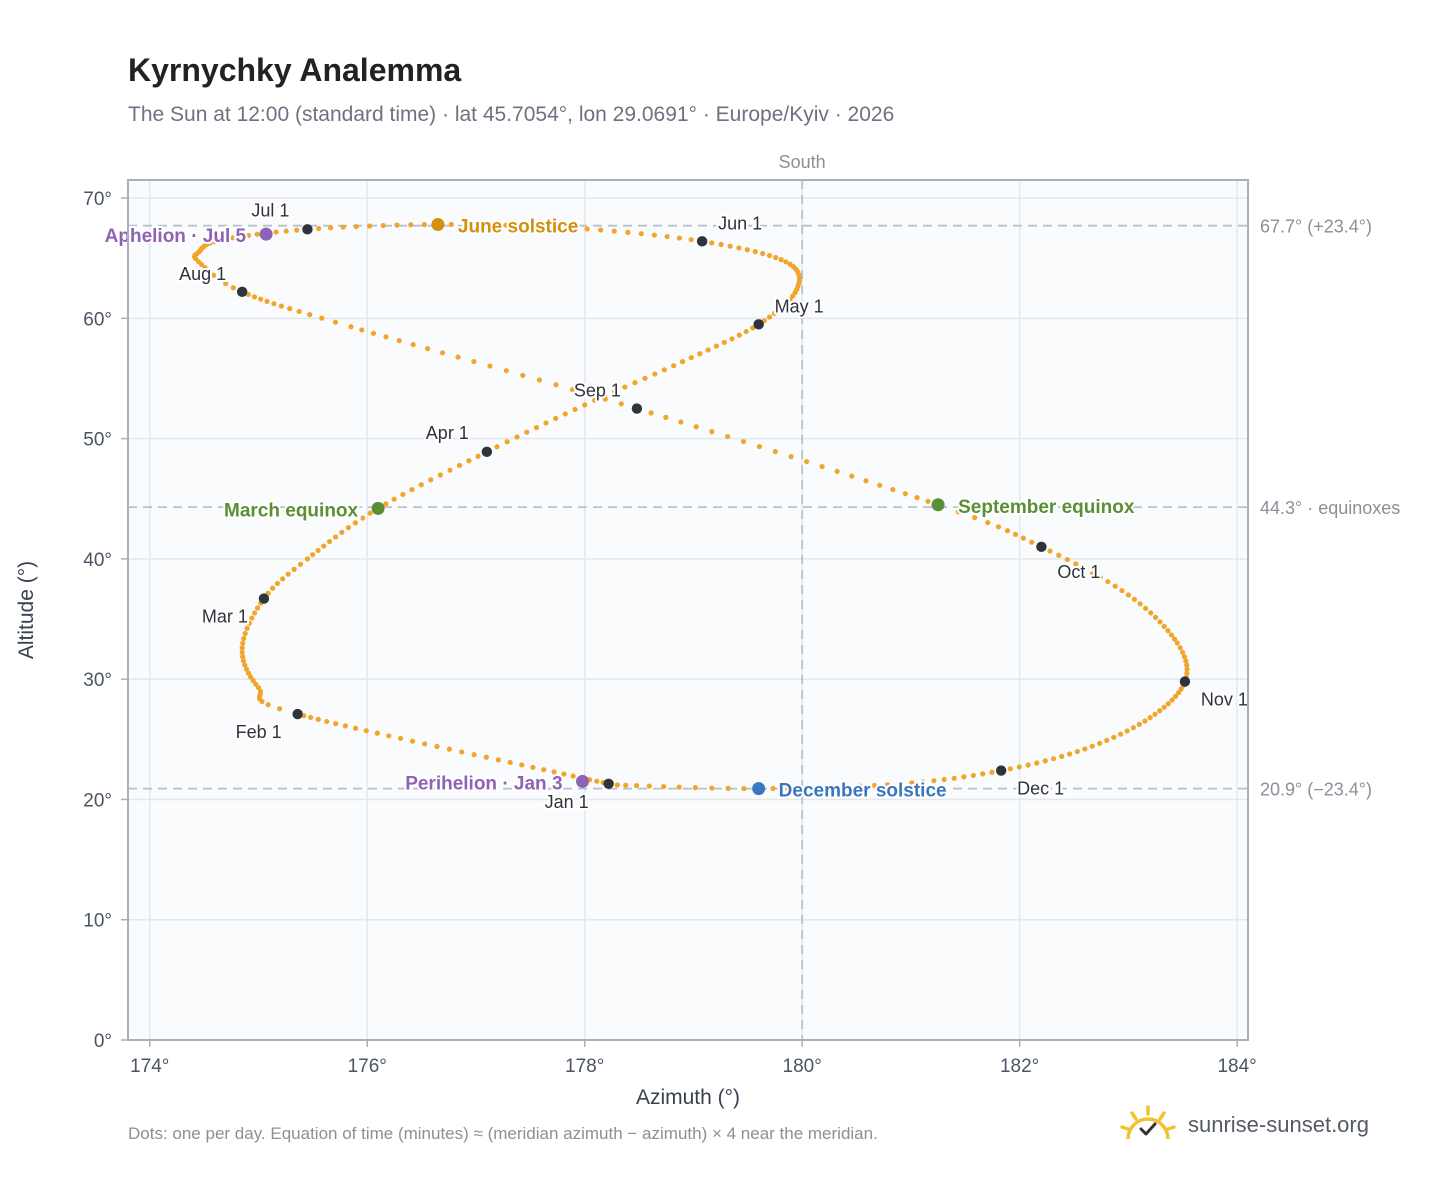 This screenshot has height=1188, width=1448. Describe the element at coordinates (483, 783) in the screenshot. I see `event-label: Perihelion · Jan 3` at that location.